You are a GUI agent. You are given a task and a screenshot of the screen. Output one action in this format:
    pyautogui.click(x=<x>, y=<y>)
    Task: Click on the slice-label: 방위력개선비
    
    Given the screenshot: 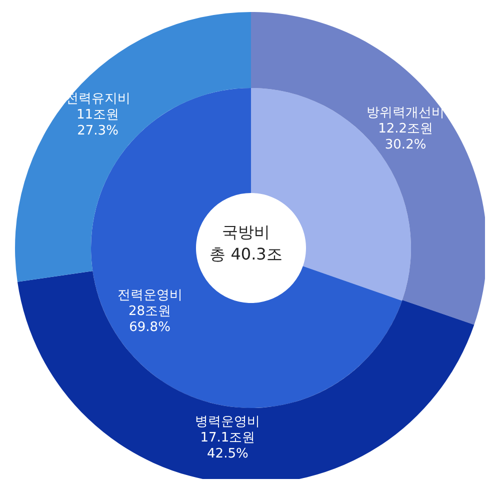 What is the action you would take?
    pyautogui.click(x=405, y=113)
    